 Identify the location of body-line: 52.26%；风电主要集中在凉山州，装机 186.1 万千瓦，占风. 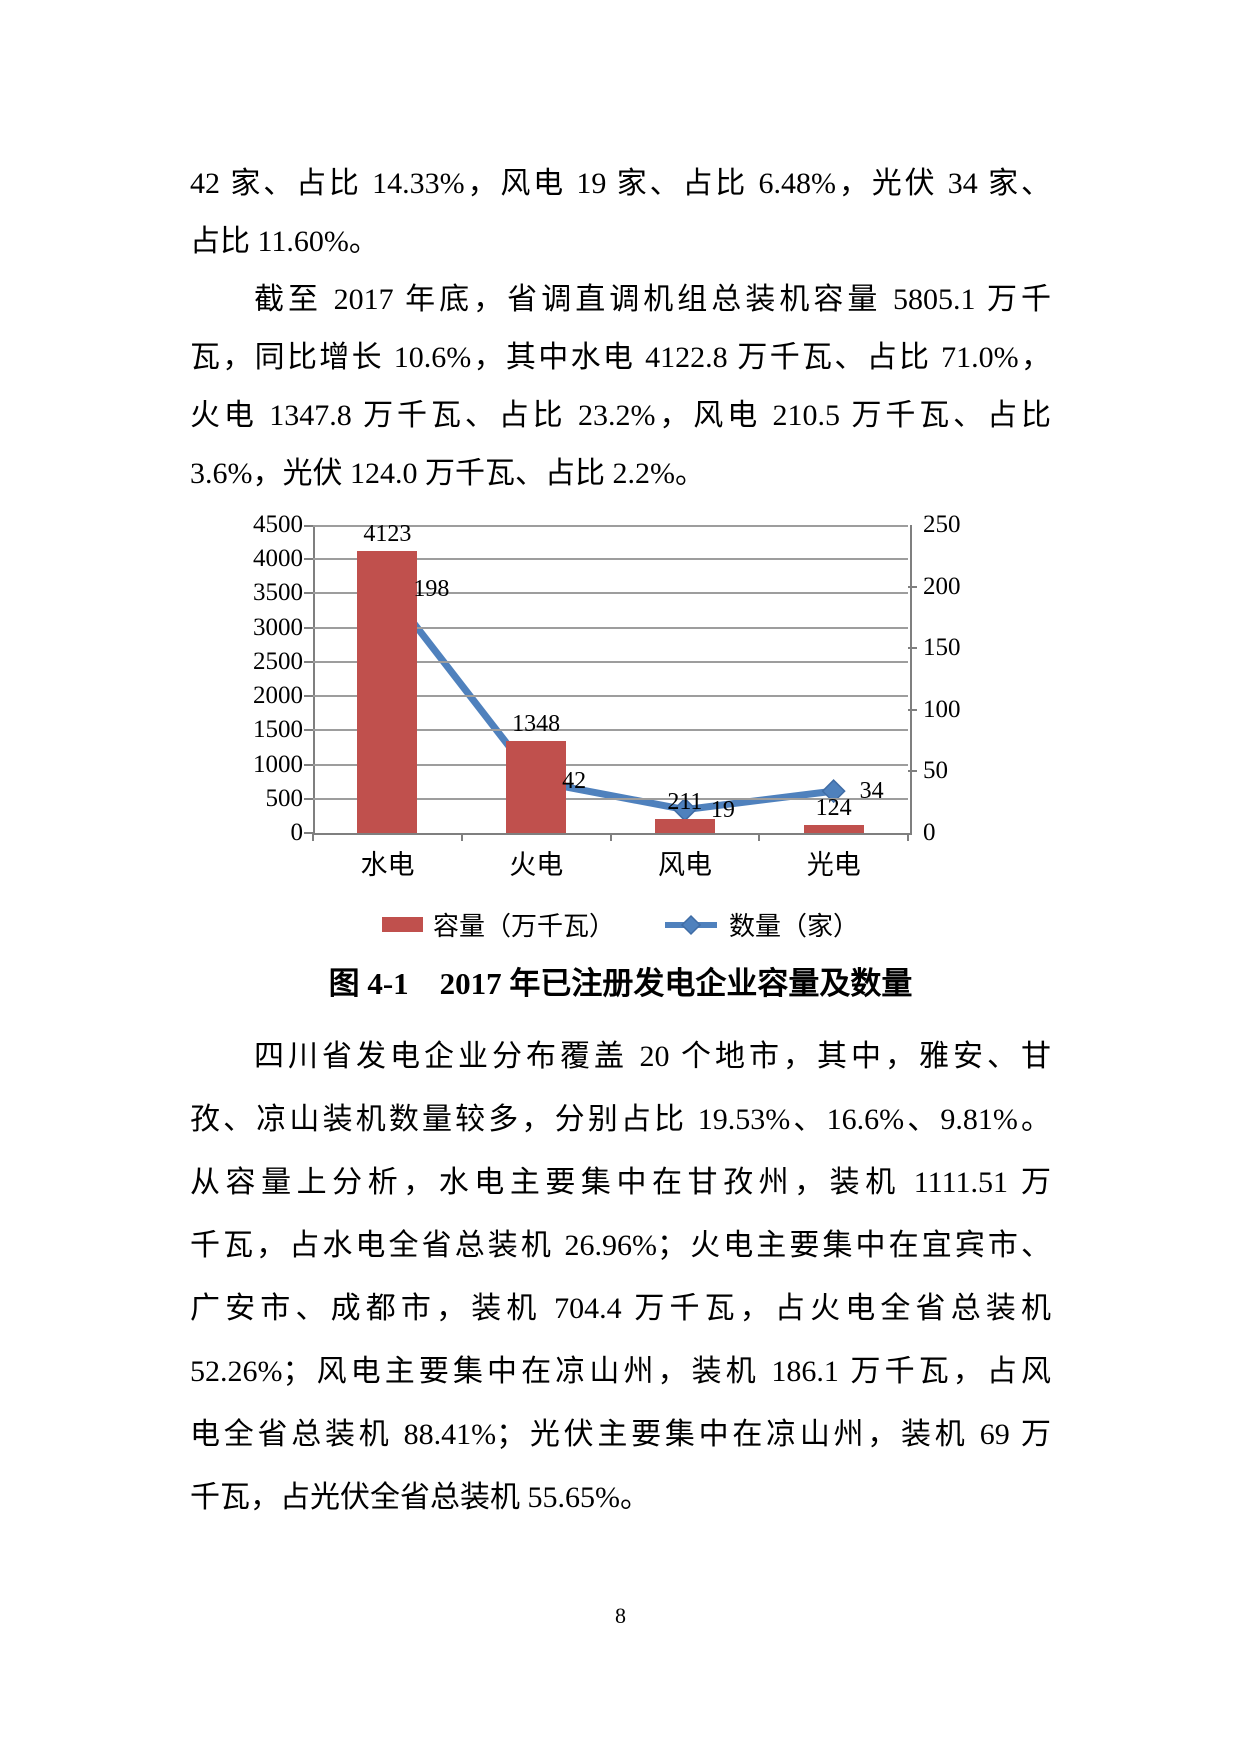
(620, 1371).